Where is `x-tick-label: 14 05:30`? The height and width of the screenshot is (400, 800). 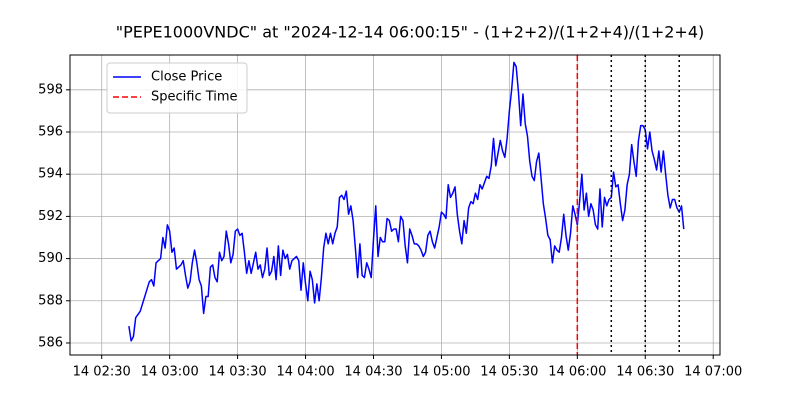 x-tick-label: 14 05:30 is located at coordinates (509, 372).